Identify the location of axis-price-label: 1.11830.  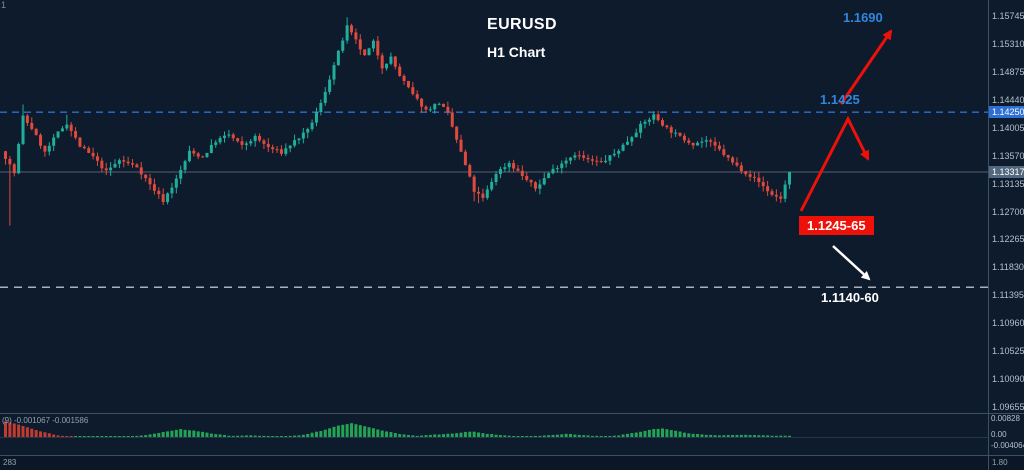
(1008, 267).